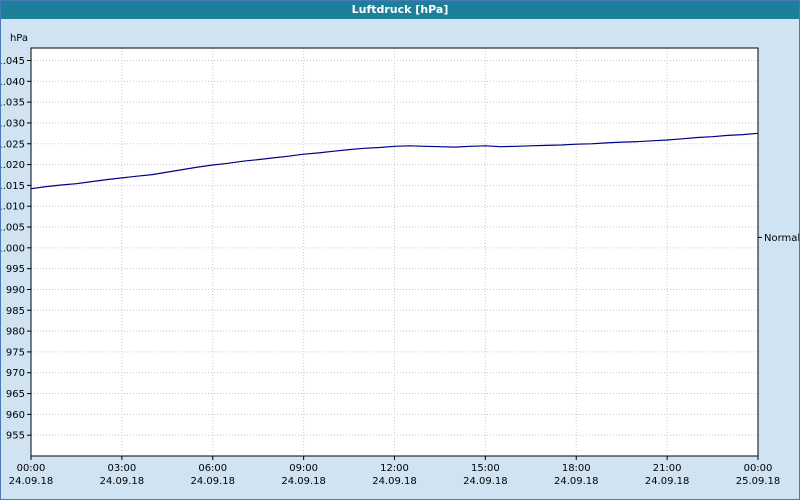 The width and height of the screenshot is (800, 500). What do you see at coordinates (13, 207) in the screenshot?
I see `y-tick-label: 1.010` at bounding box center [13, 207].